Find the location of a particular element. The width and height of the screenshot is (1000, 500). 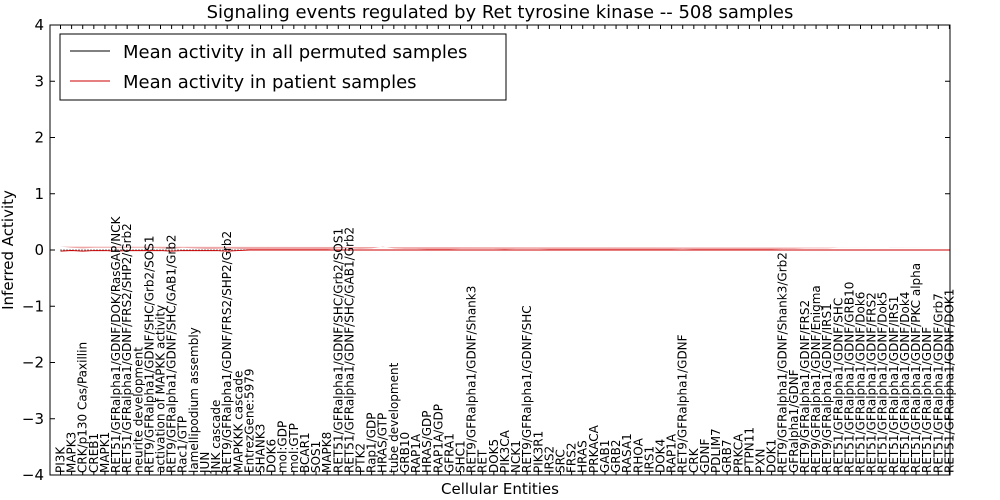

x-category-label: MAPK3 is located at coordinates (72, 452).